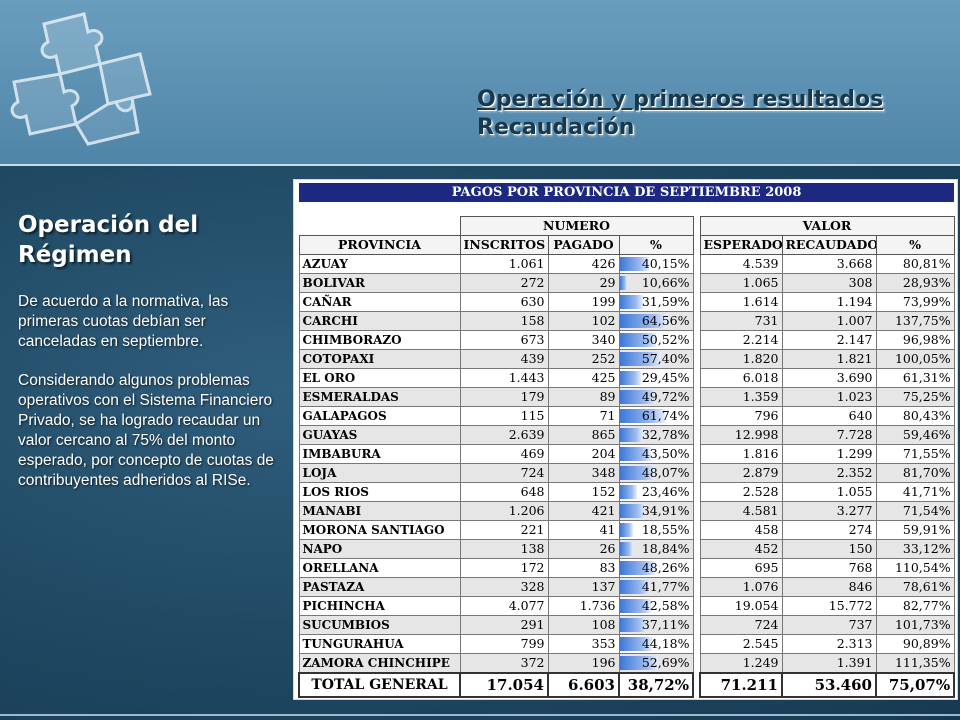  Describe the element at coordinates (829, 685) in the screenshot. I see `total-recaudado: 53.460` at that location.